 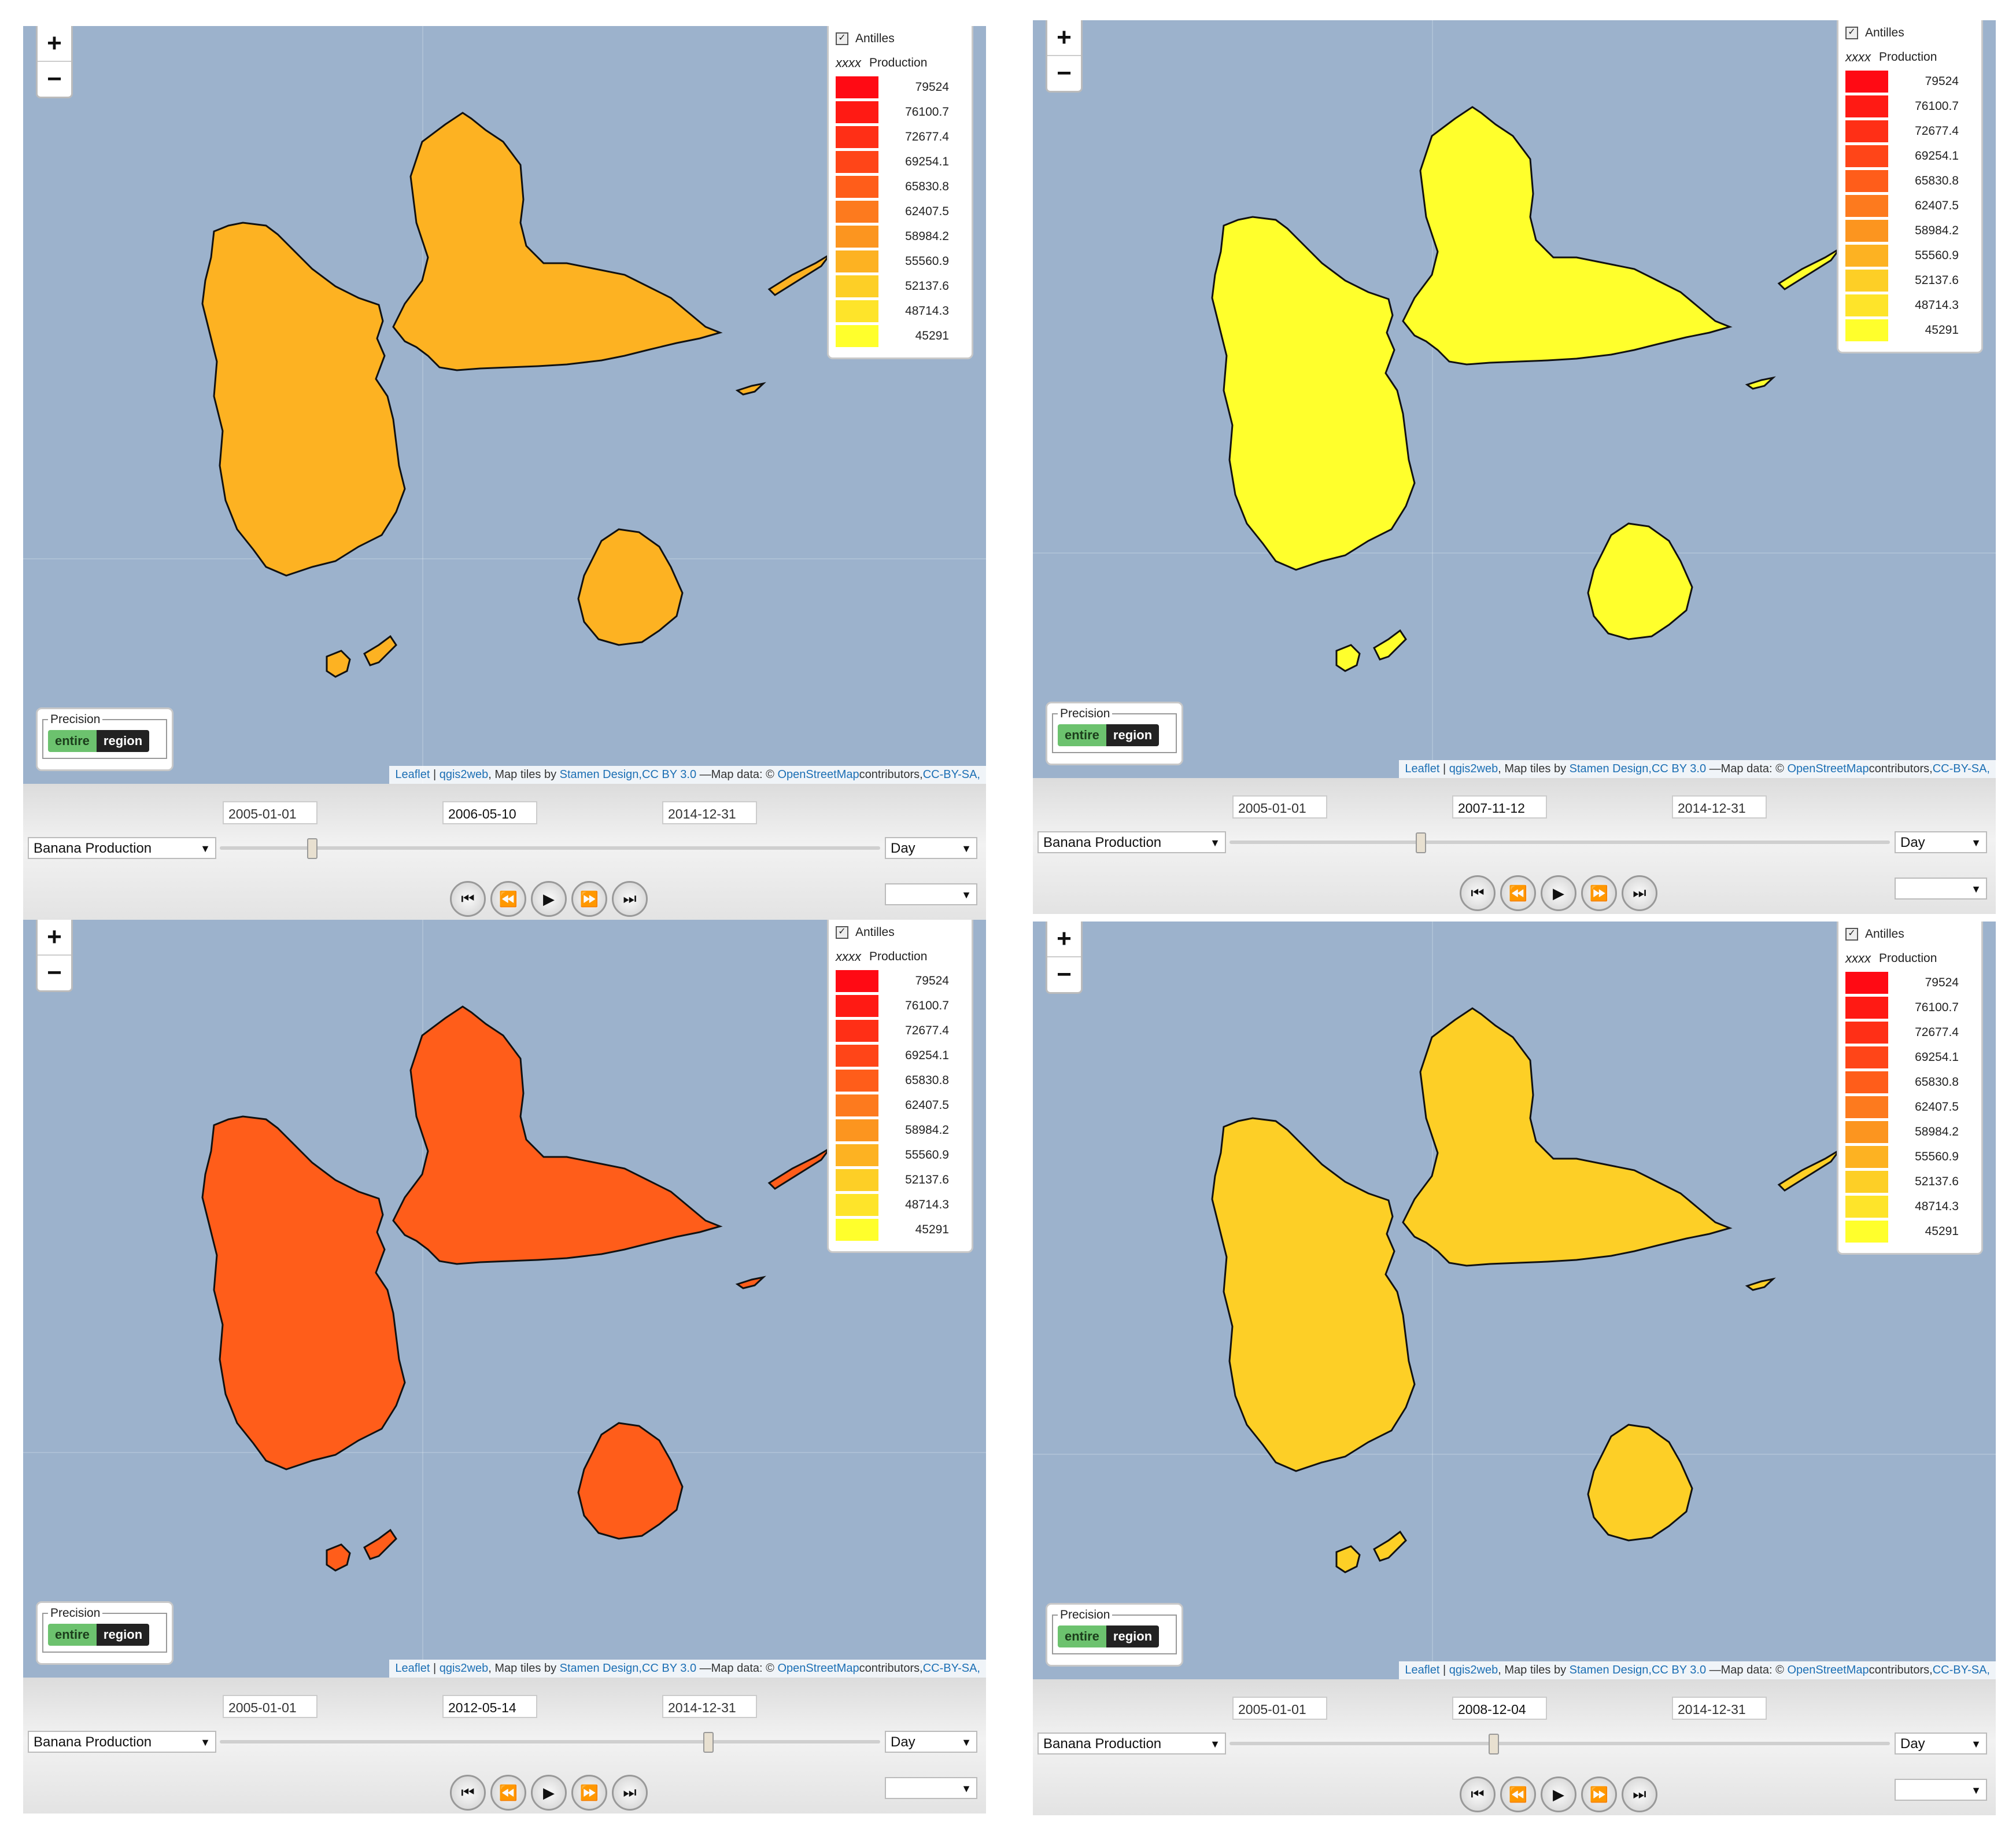 What do you see at coordinates (1499, 807) in the screenshot?
I see `current-date-field: 2007-11-12` at bounding box center [1499, 807].